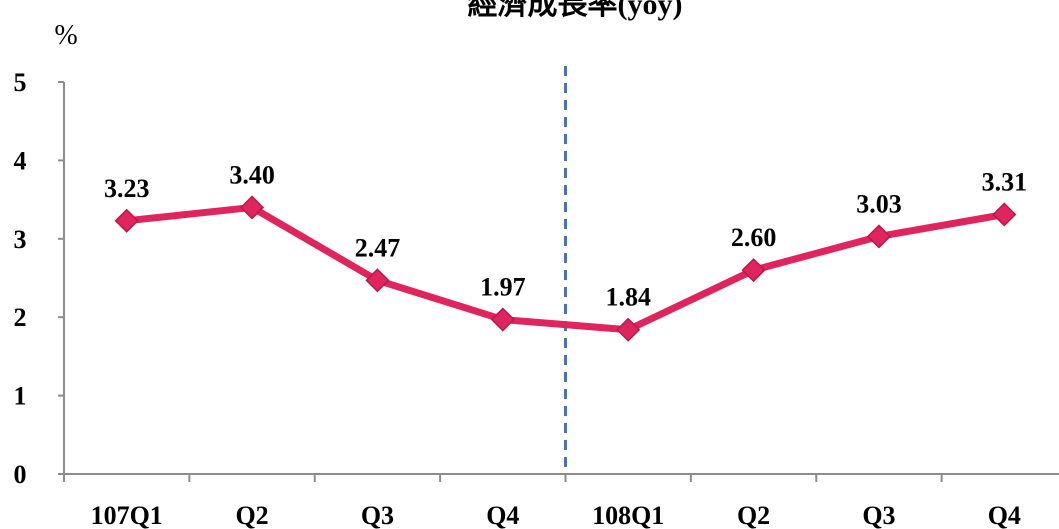 The width and height of the screenshot is (1059, 529). What do you see at coordinates (1005, 181) in the screenshot?
I see `data-label: 3.31` at bounding box center [1005, 181].